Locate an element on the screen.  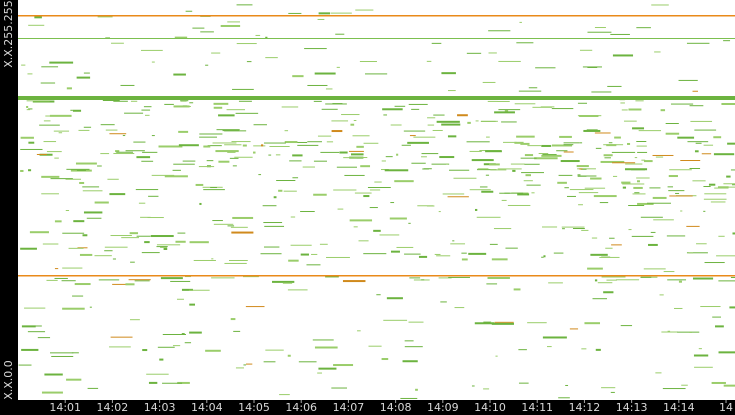
x-tick-label: 14:07 is located at coordinates (349, 407).